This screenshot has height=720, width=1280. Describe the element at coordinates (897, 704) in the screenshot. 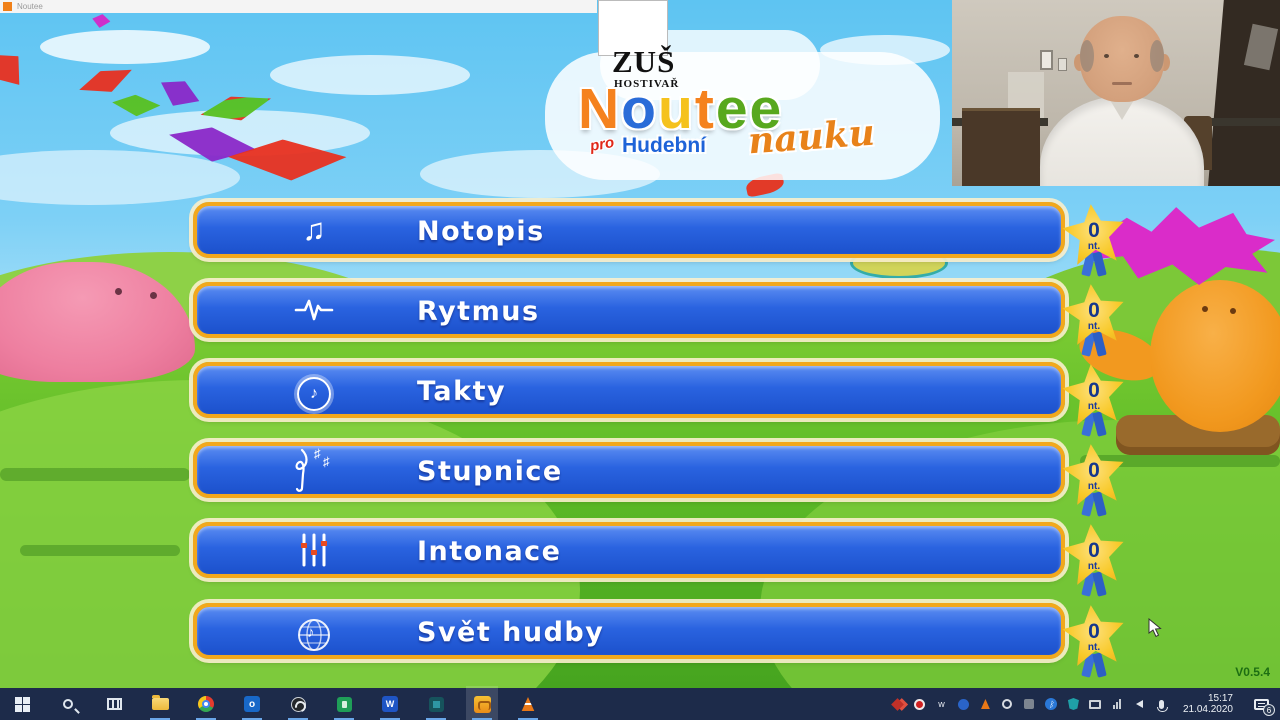

I see `tray-red-layers-icon` at that location.